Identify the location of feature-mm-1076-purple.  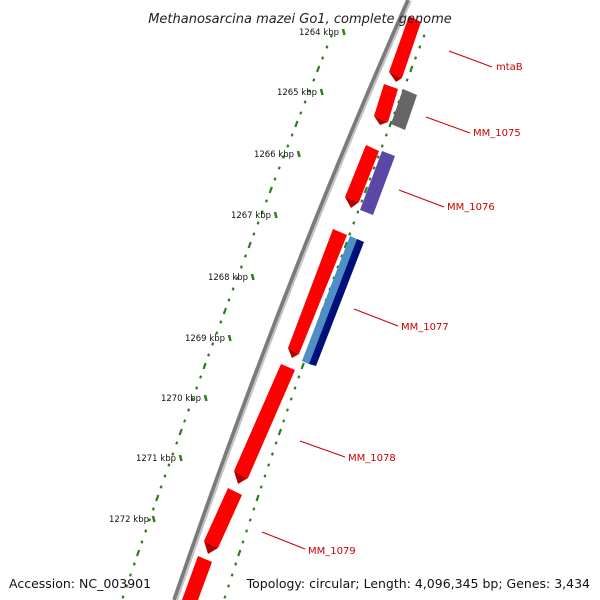
(377, 183).